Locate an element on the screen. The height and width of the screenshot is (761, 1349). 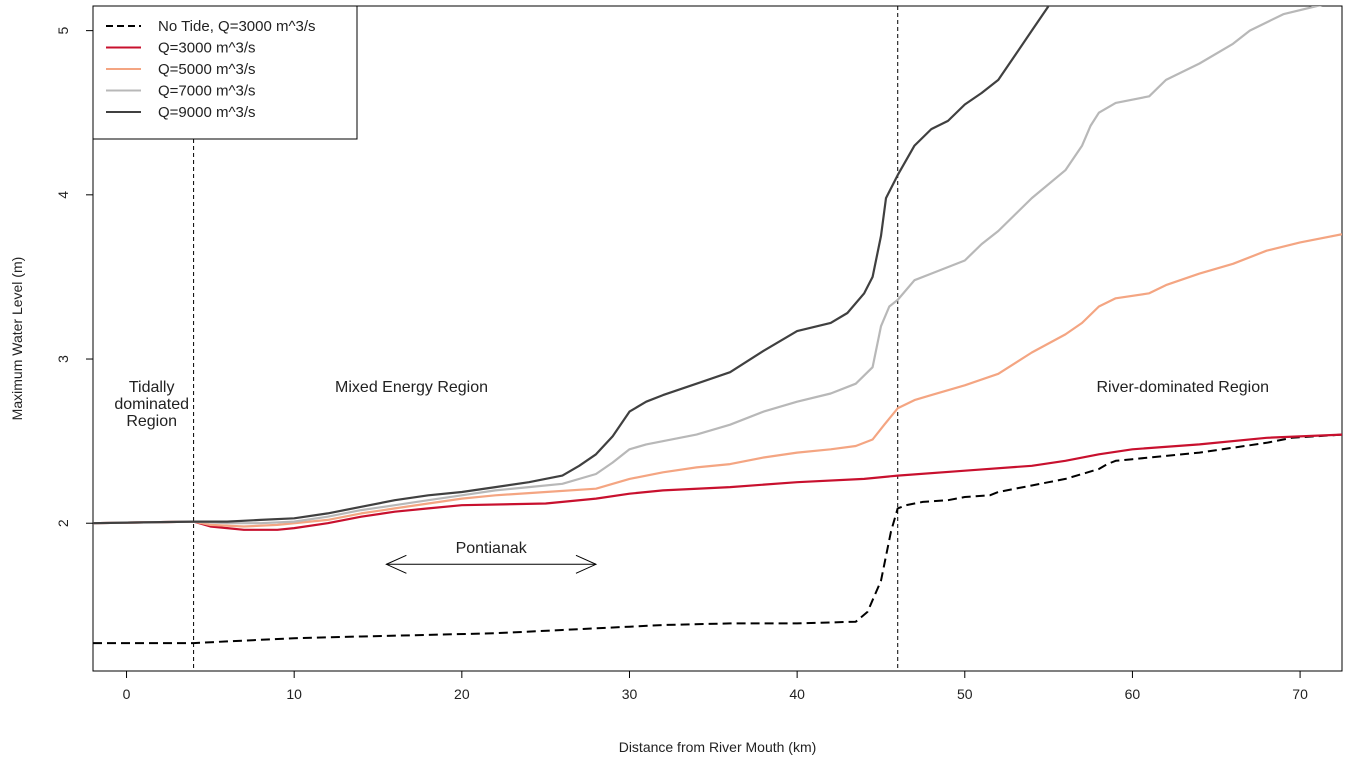
x-tick-label: 60 is located at coordinates (1133, 694).